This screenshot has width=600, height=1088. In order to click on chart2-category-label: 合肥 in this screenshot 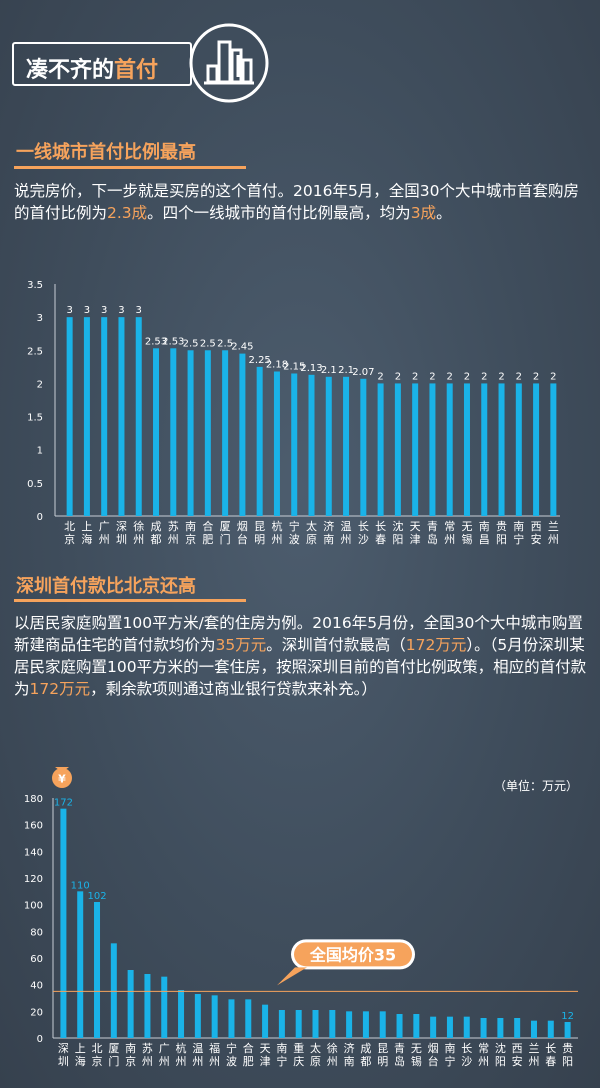, I will do `click(248, 1054)`.